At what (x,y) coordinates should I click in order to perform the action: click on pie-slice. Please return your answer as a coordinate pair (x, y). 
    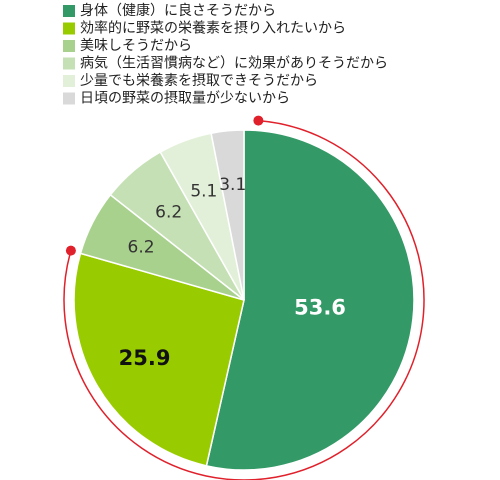
    Looking at the image, I should click on (227, 215).